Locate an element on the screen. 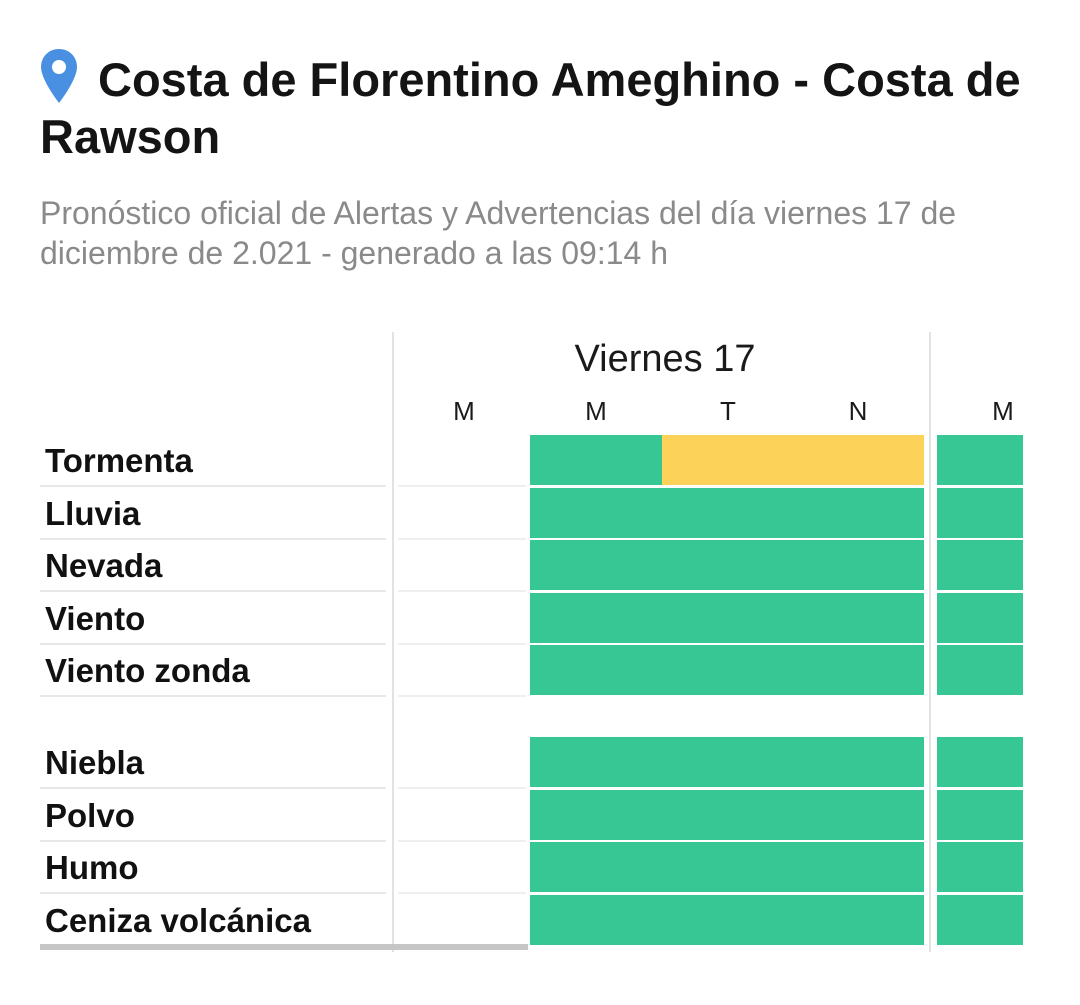 The image size is (1080, 1005). row-label: Tormenta is located at coordinates (119, 460).